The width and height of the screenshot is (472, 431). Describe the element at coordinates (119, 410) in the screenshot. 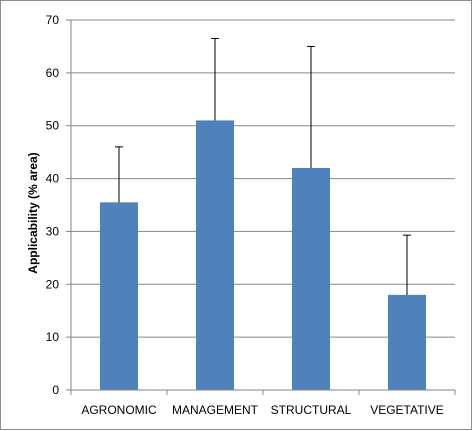

I see `x-tick-label: AGRONOMIC` at that location.